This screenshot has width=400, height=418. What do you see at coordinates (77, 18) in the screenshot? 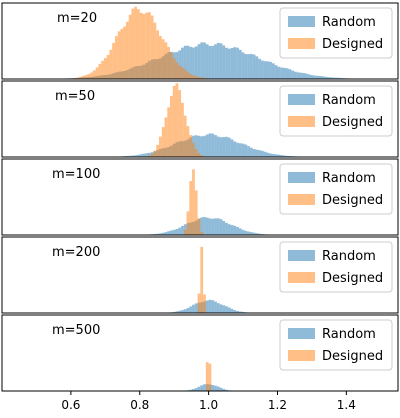
I see `panel-label: m=20` at bounding box center [77, 18].